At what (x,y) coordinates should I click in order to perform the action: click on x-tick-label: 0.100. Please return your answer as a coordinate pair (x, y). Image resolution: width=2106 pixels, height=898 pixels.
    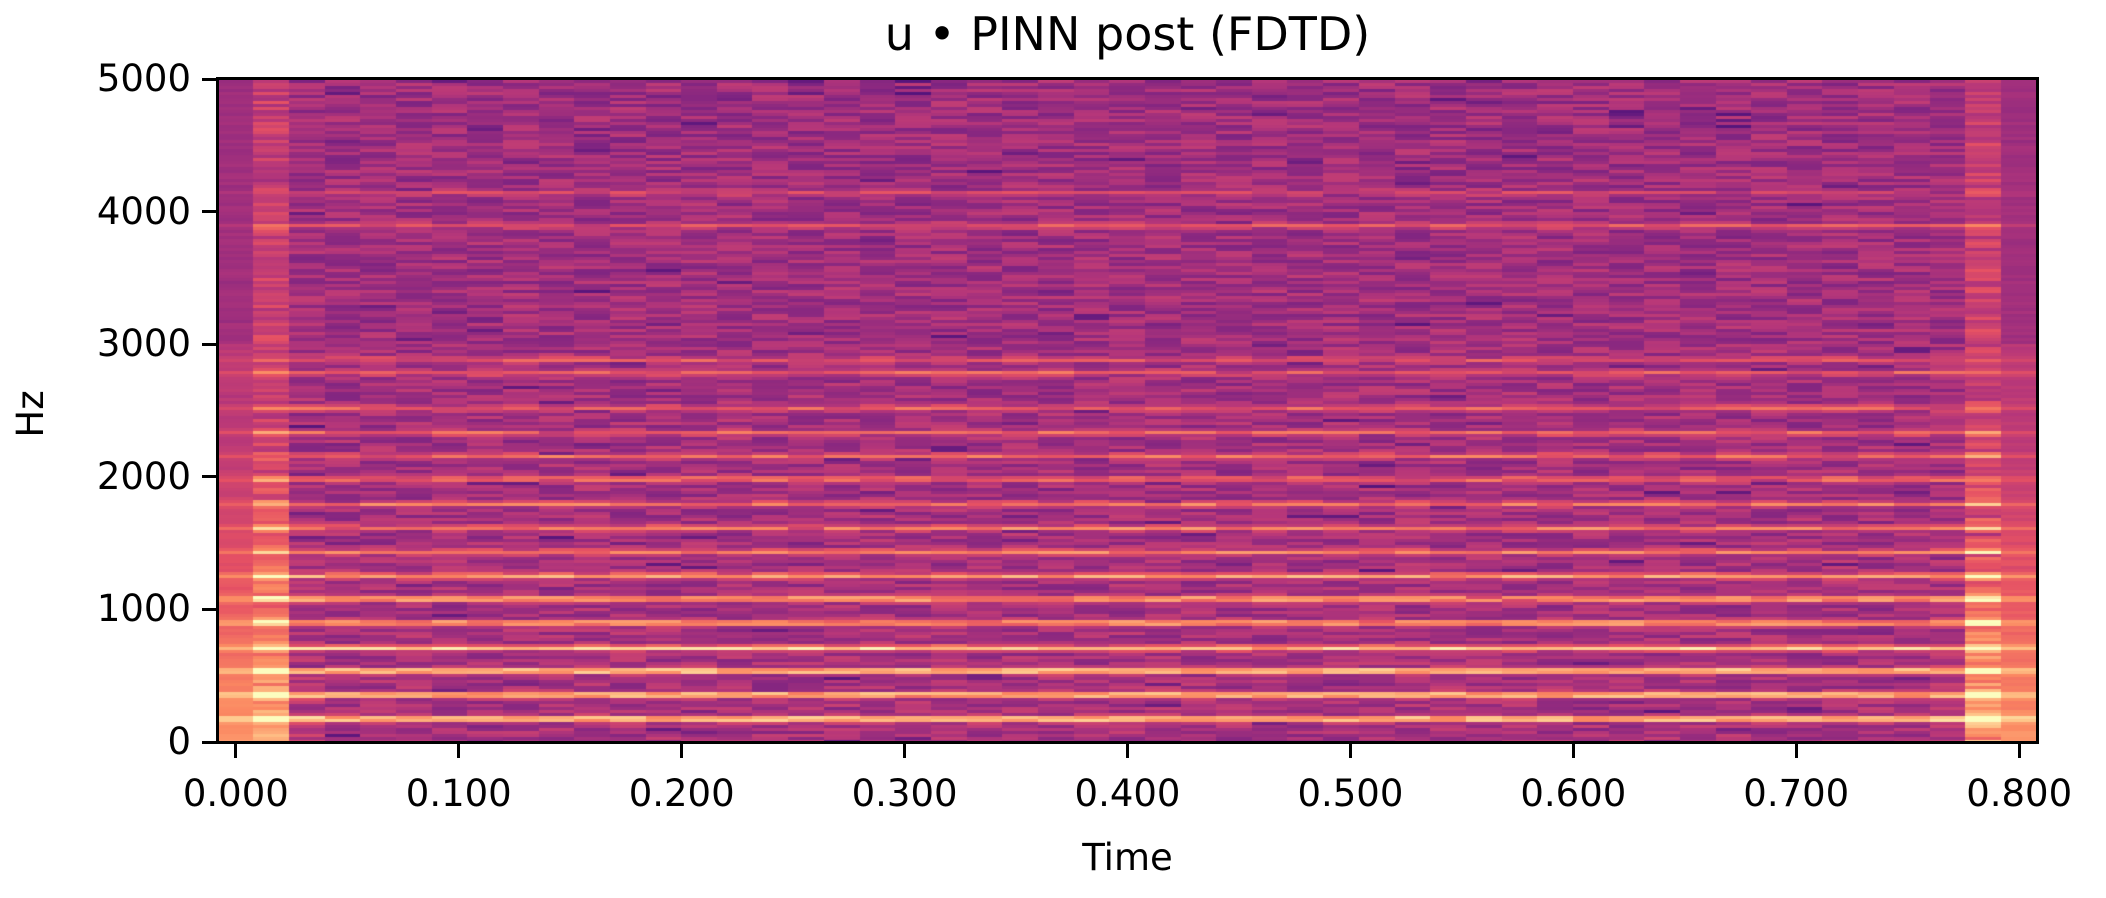
    Looking at the image, I should click on (458, 793).